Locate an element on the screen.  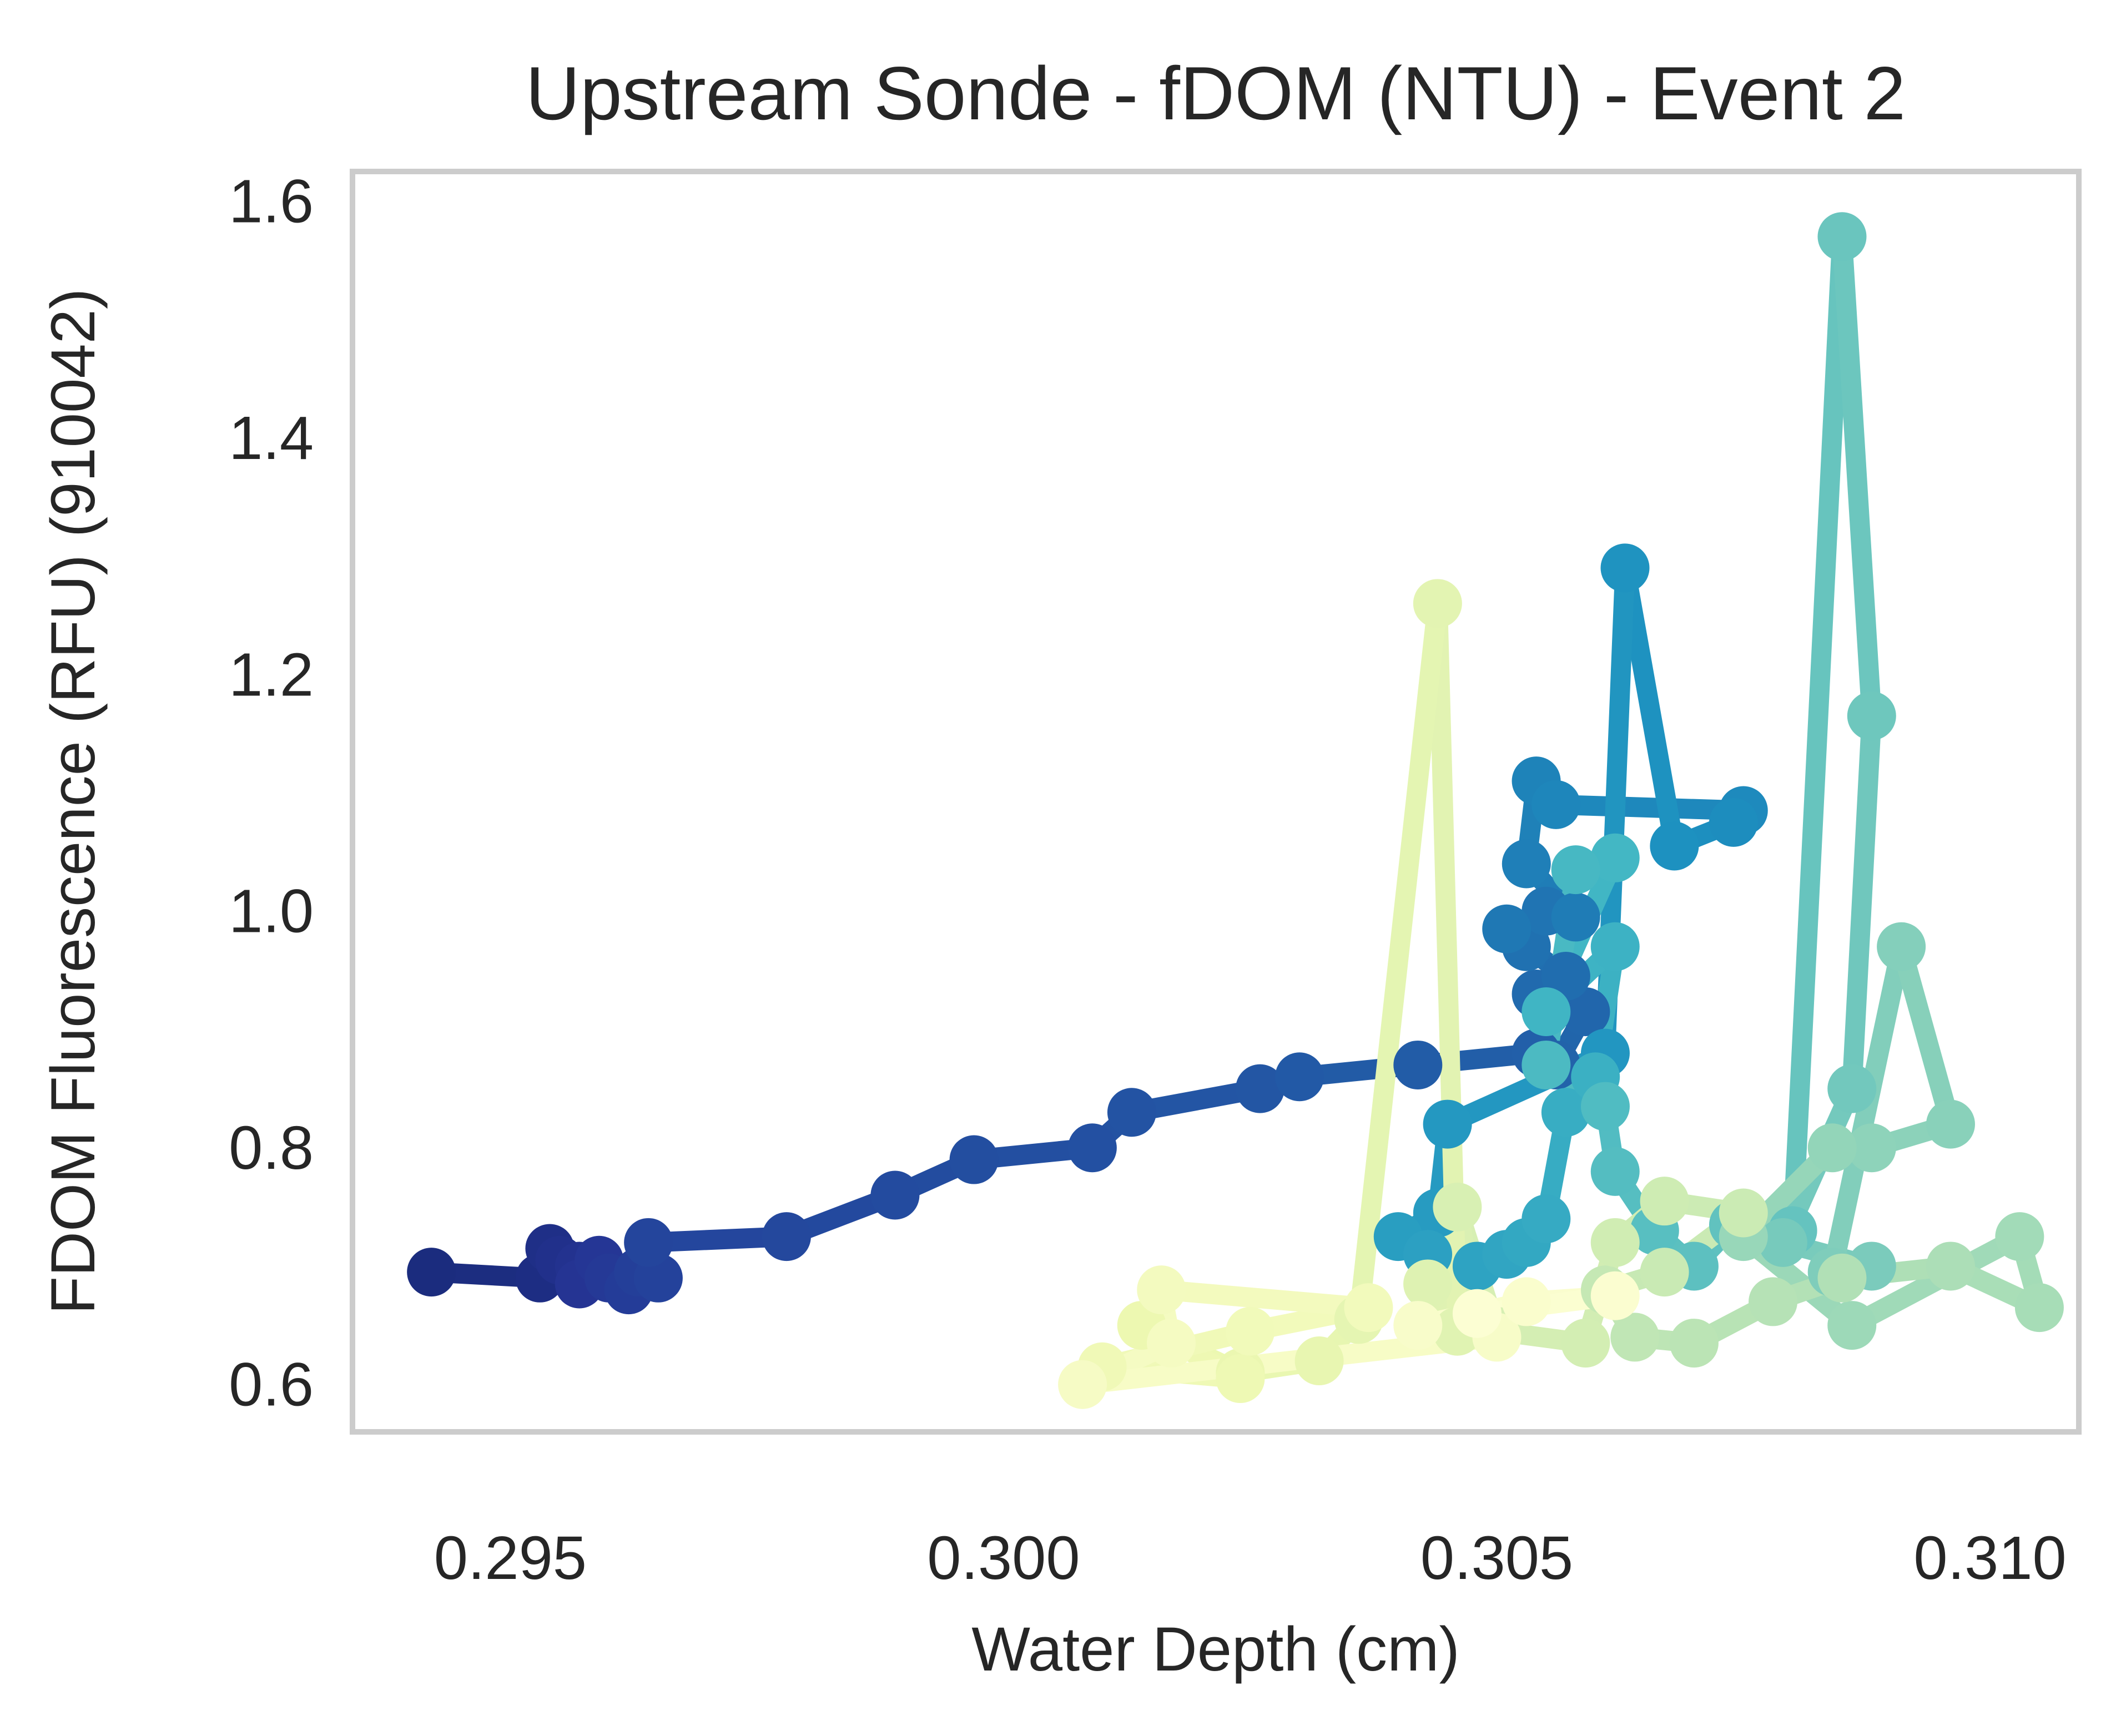
x-tick-label: 0.295 is located at coordinates (510, 1558).